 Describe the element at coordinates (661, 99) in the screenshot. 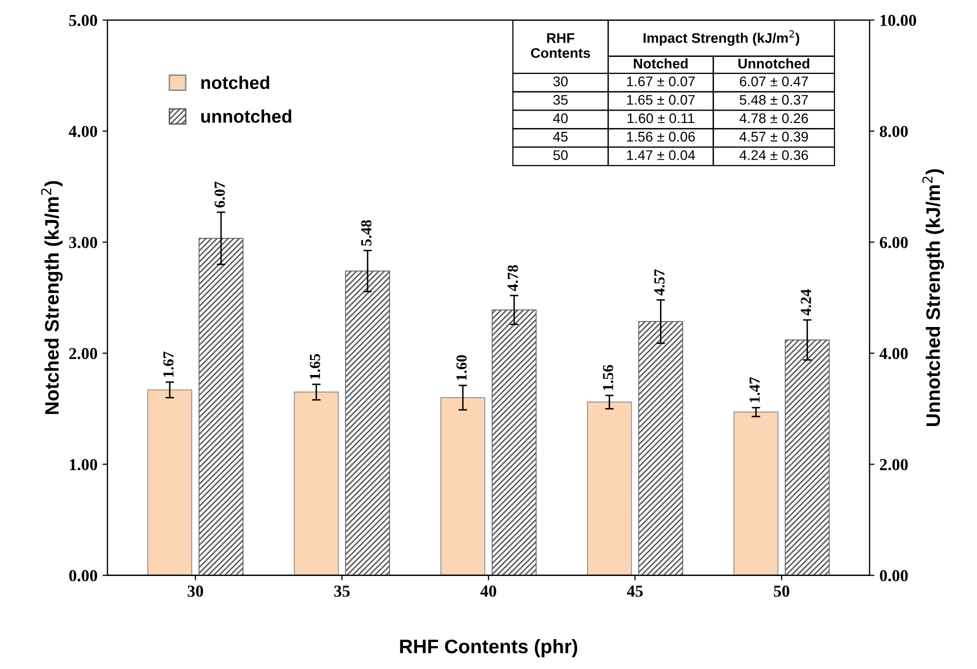

I see `annotation: 1.65 ± 0.07` at that location.